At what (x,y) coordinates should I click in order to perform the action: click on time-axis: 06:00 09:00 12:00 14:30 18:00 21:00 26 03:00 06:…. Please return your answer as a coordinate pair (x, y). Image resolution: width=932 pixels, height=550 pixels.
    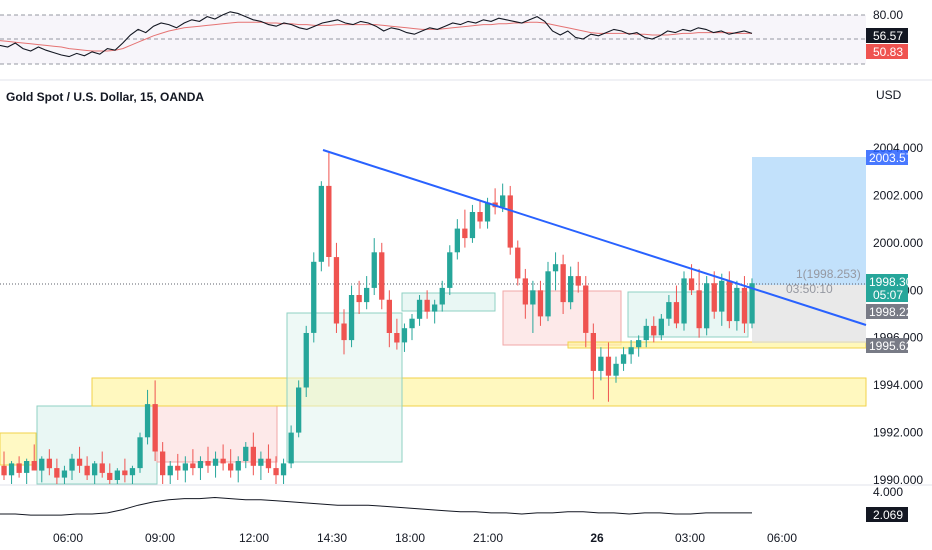
    Looking at the image, I should click on (425, 538).